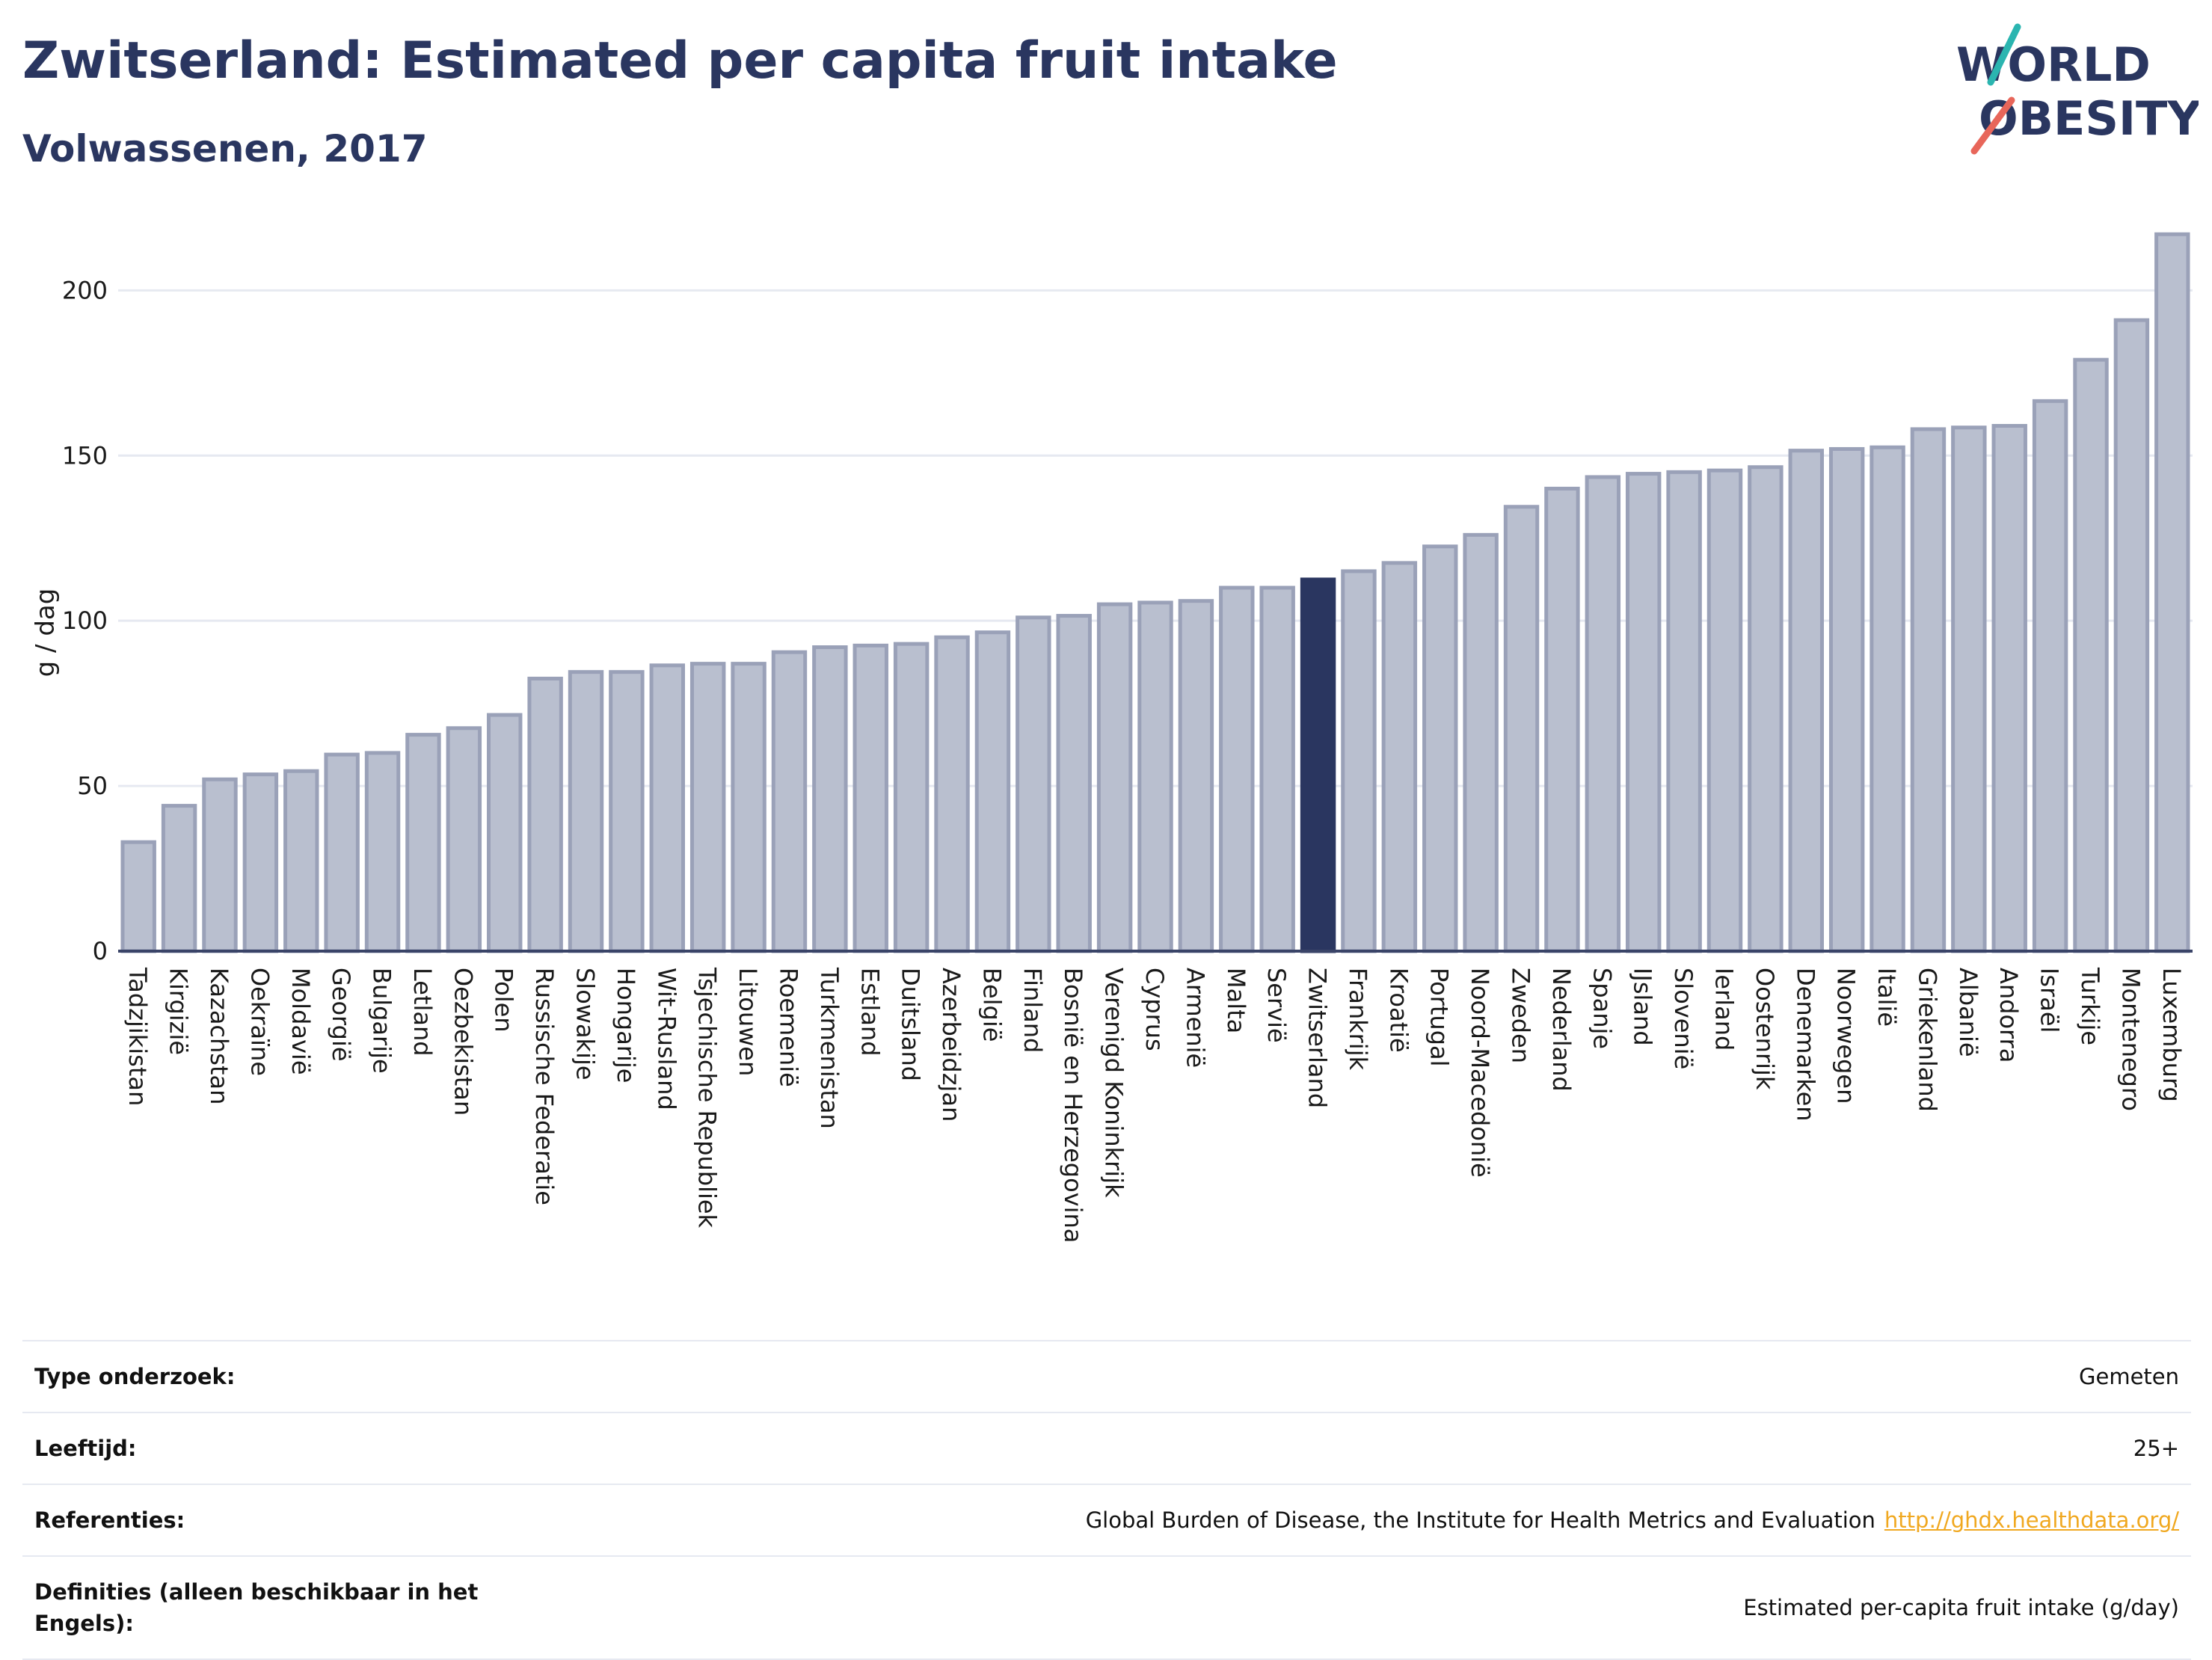  What do you see at coordinates (1723, 1009) in the screenshot?
I see `x-tick-label: Ierland` at bounding box center [1723, 1009].